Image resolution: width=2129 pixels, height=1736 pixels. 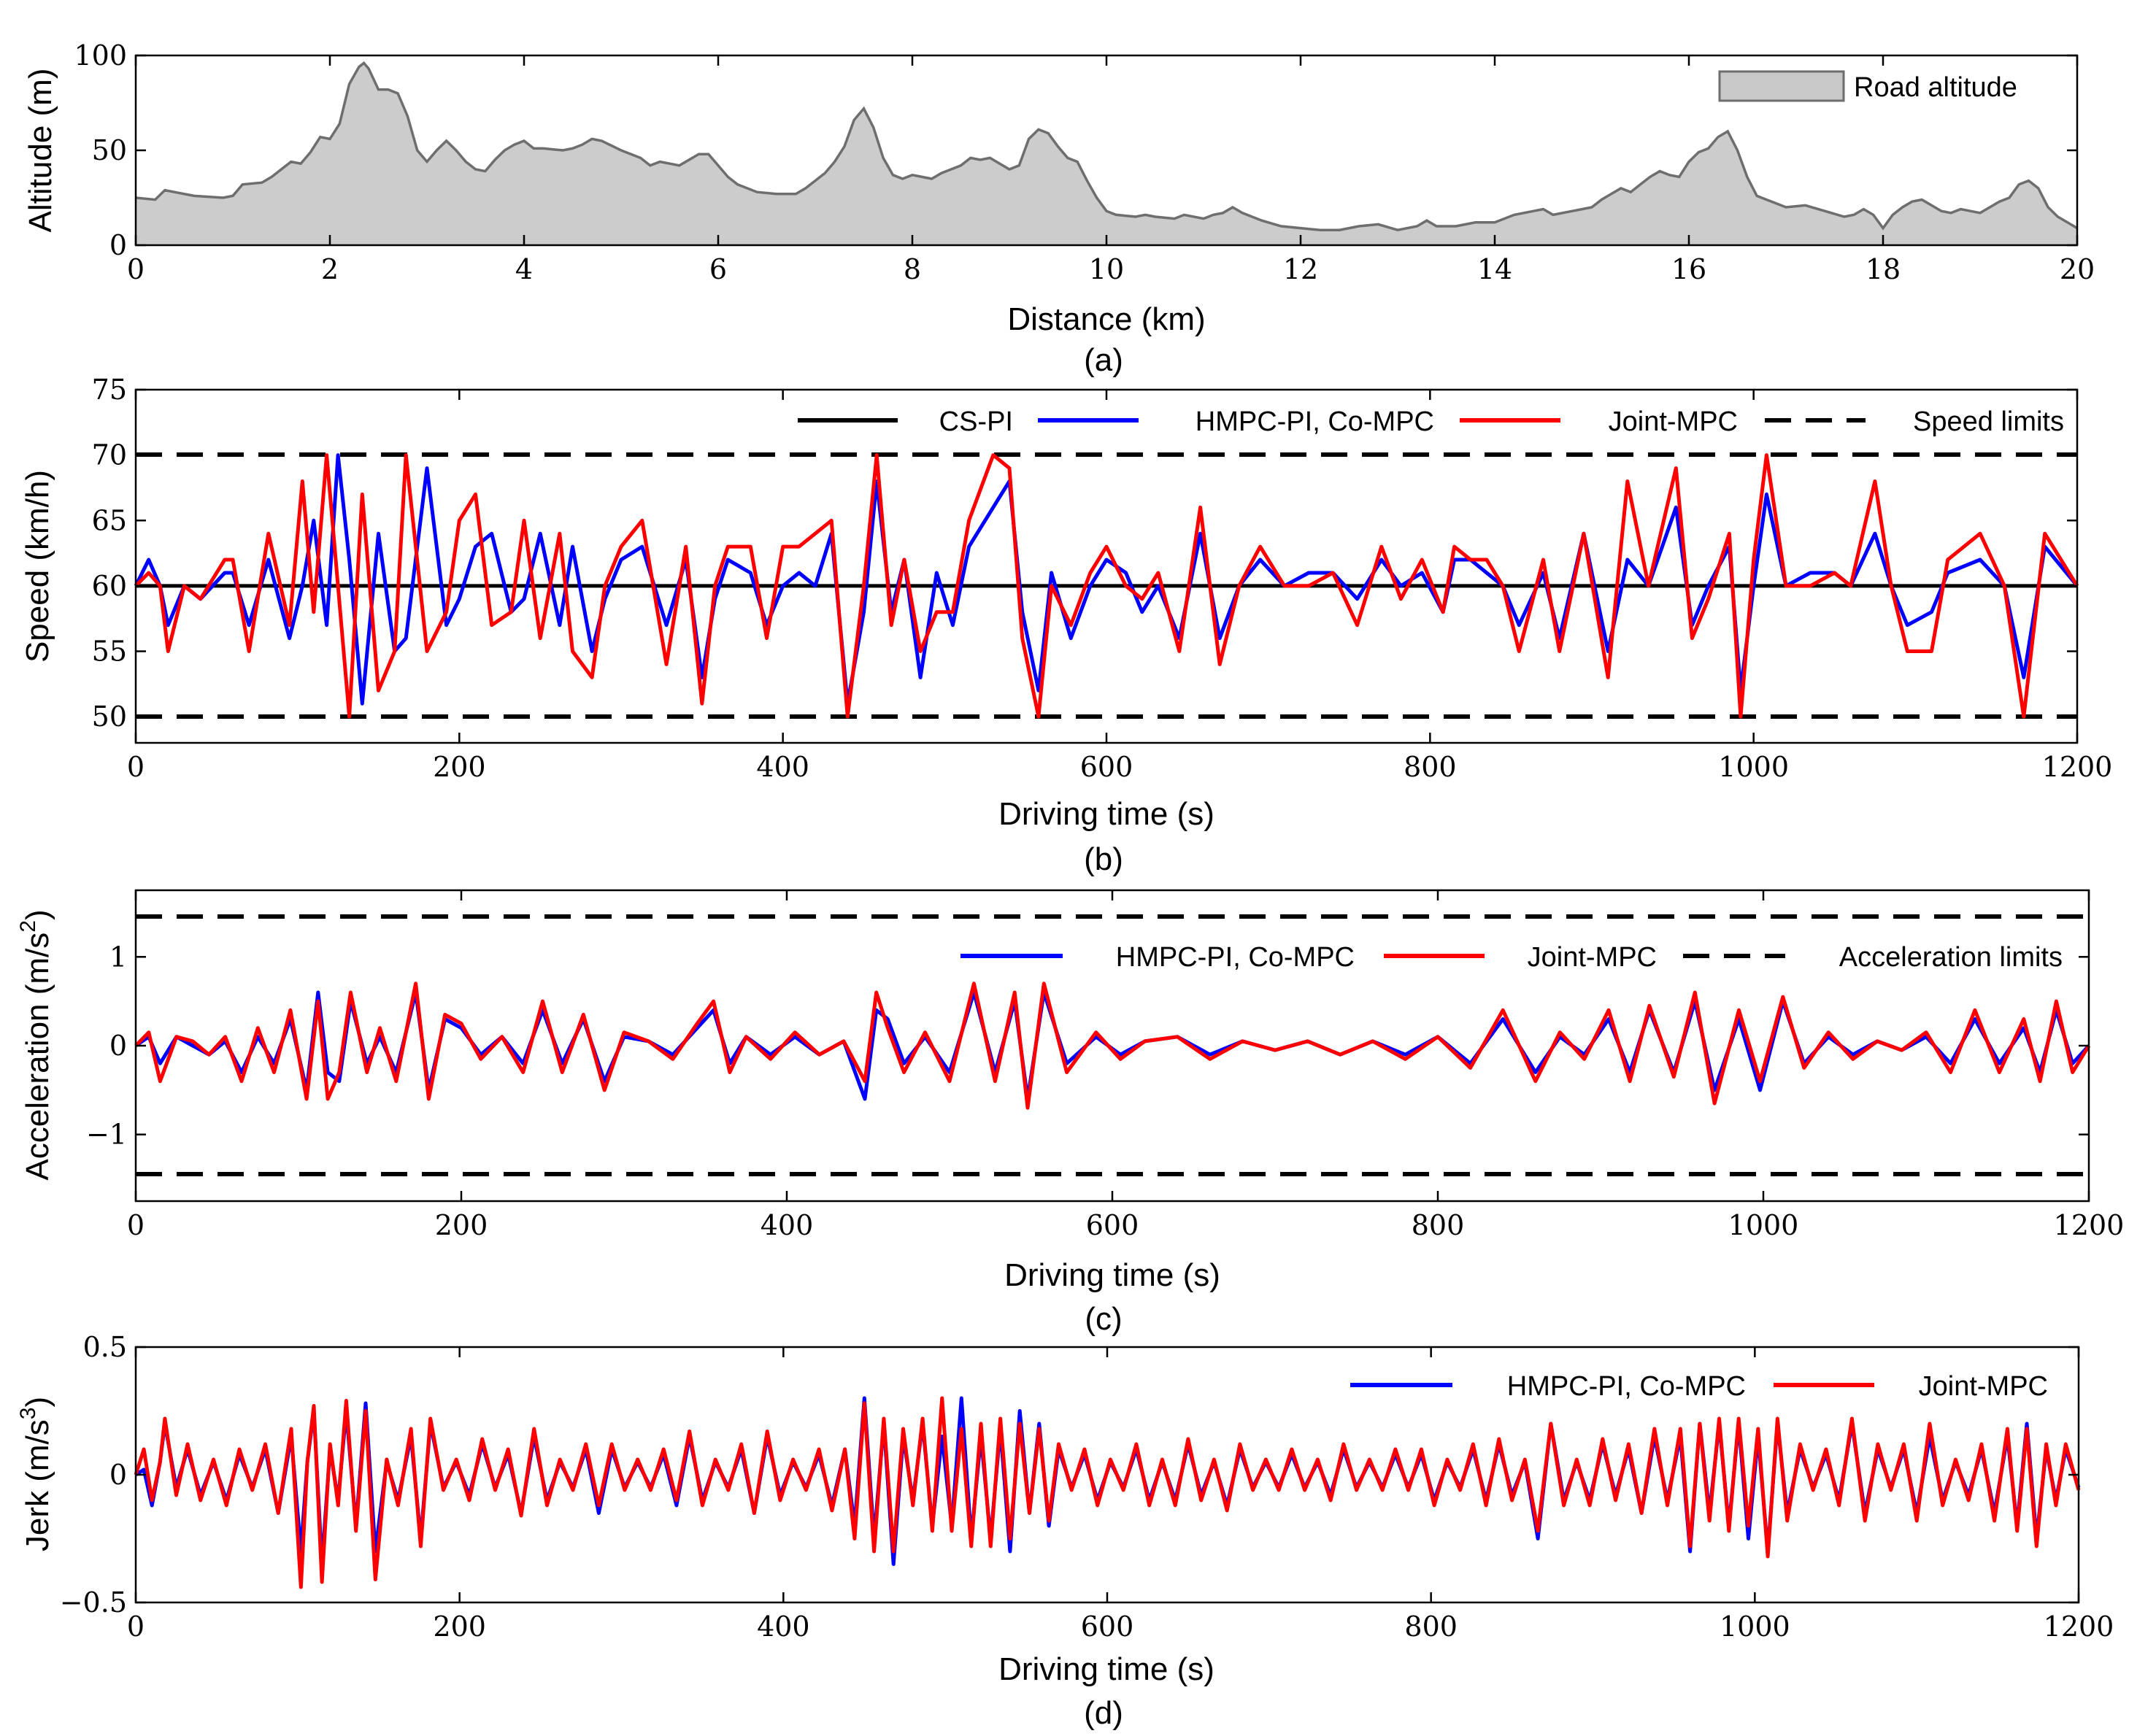 What do you see at coordinates (1106, 146) in the screenshot?
I see `altitude-line` at bounding box center [1106, 146].